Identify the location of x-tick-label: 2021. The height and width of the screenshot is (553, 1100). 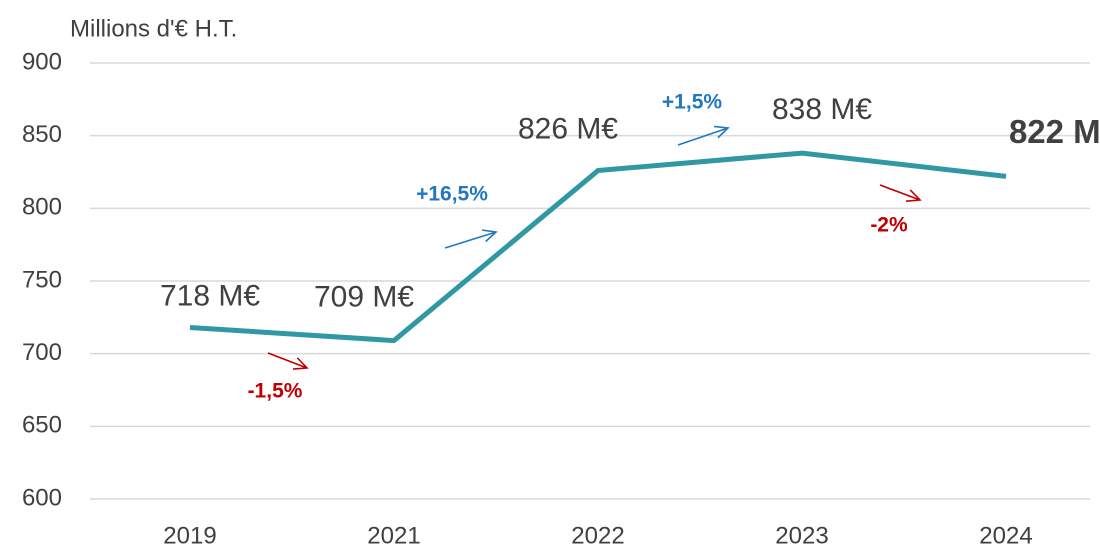
(393, 535).